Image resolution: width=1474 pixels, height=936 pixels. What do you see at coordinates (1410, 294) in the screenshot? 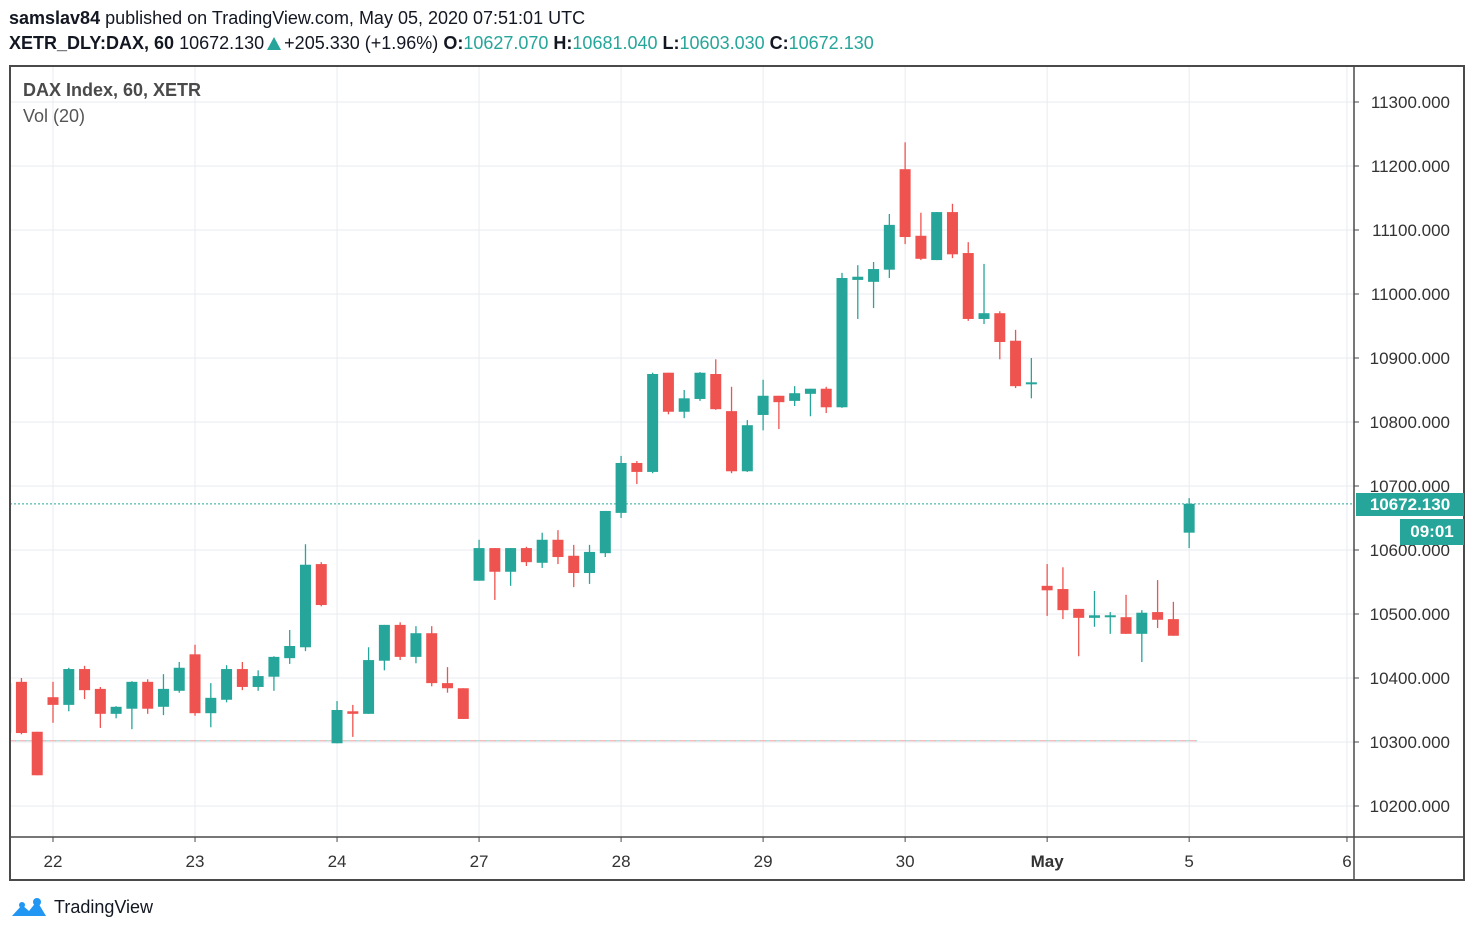
I see `y-tick-label: 11000.000` at bounding box center [1410, 294].